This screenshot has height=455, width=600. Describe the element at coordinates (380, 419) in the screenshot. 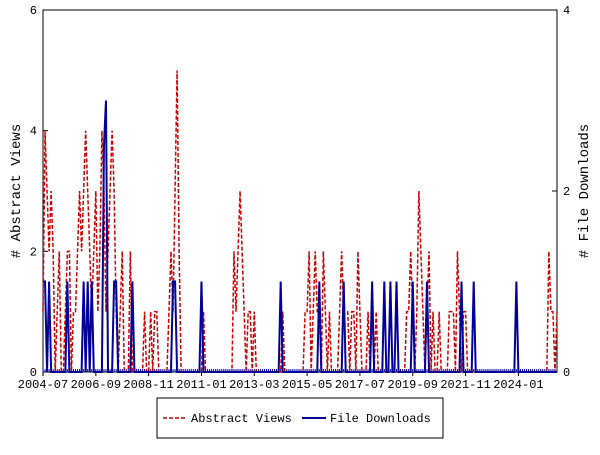

I see `legend-label: File Downloads` at that location.